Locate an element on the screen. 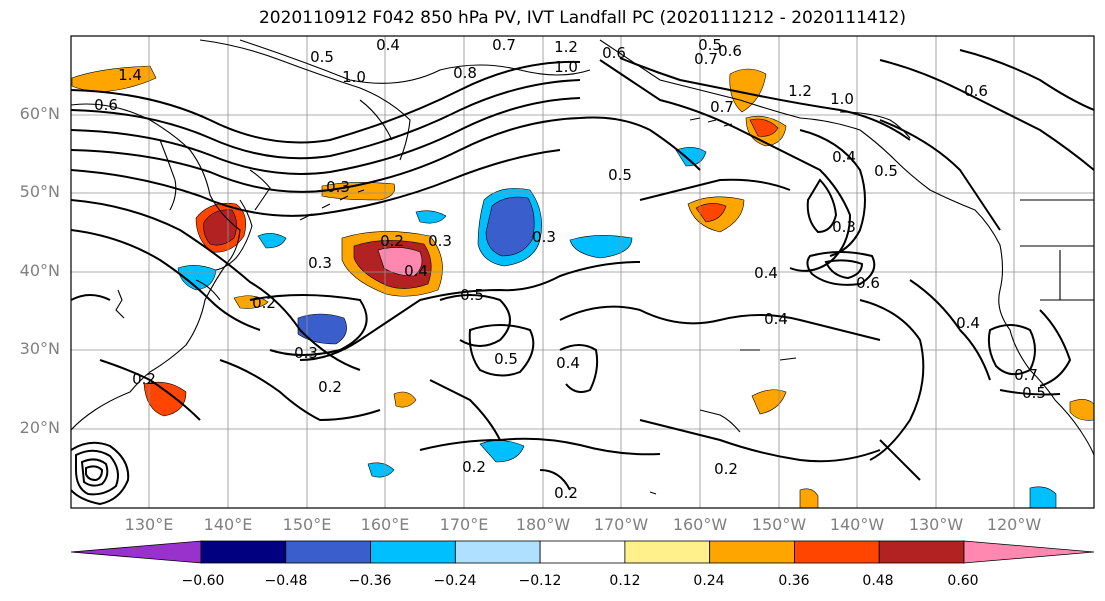 This screenshot has width=1105, height=601. colorbar-tick-label: −0.60 is located at coordinates (203, 581).